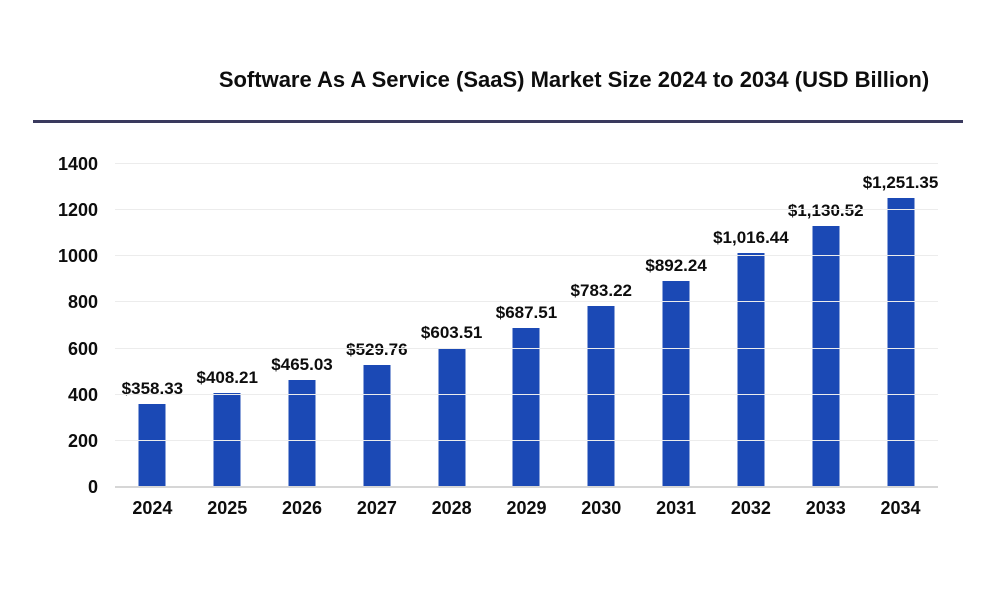 The height and width of the screenshot is (600, 1000). What do you see at coordinates (601, 508) in the screenshot?
I see `x-tick-label-2030: 2030` at bounding box center [601, 508].